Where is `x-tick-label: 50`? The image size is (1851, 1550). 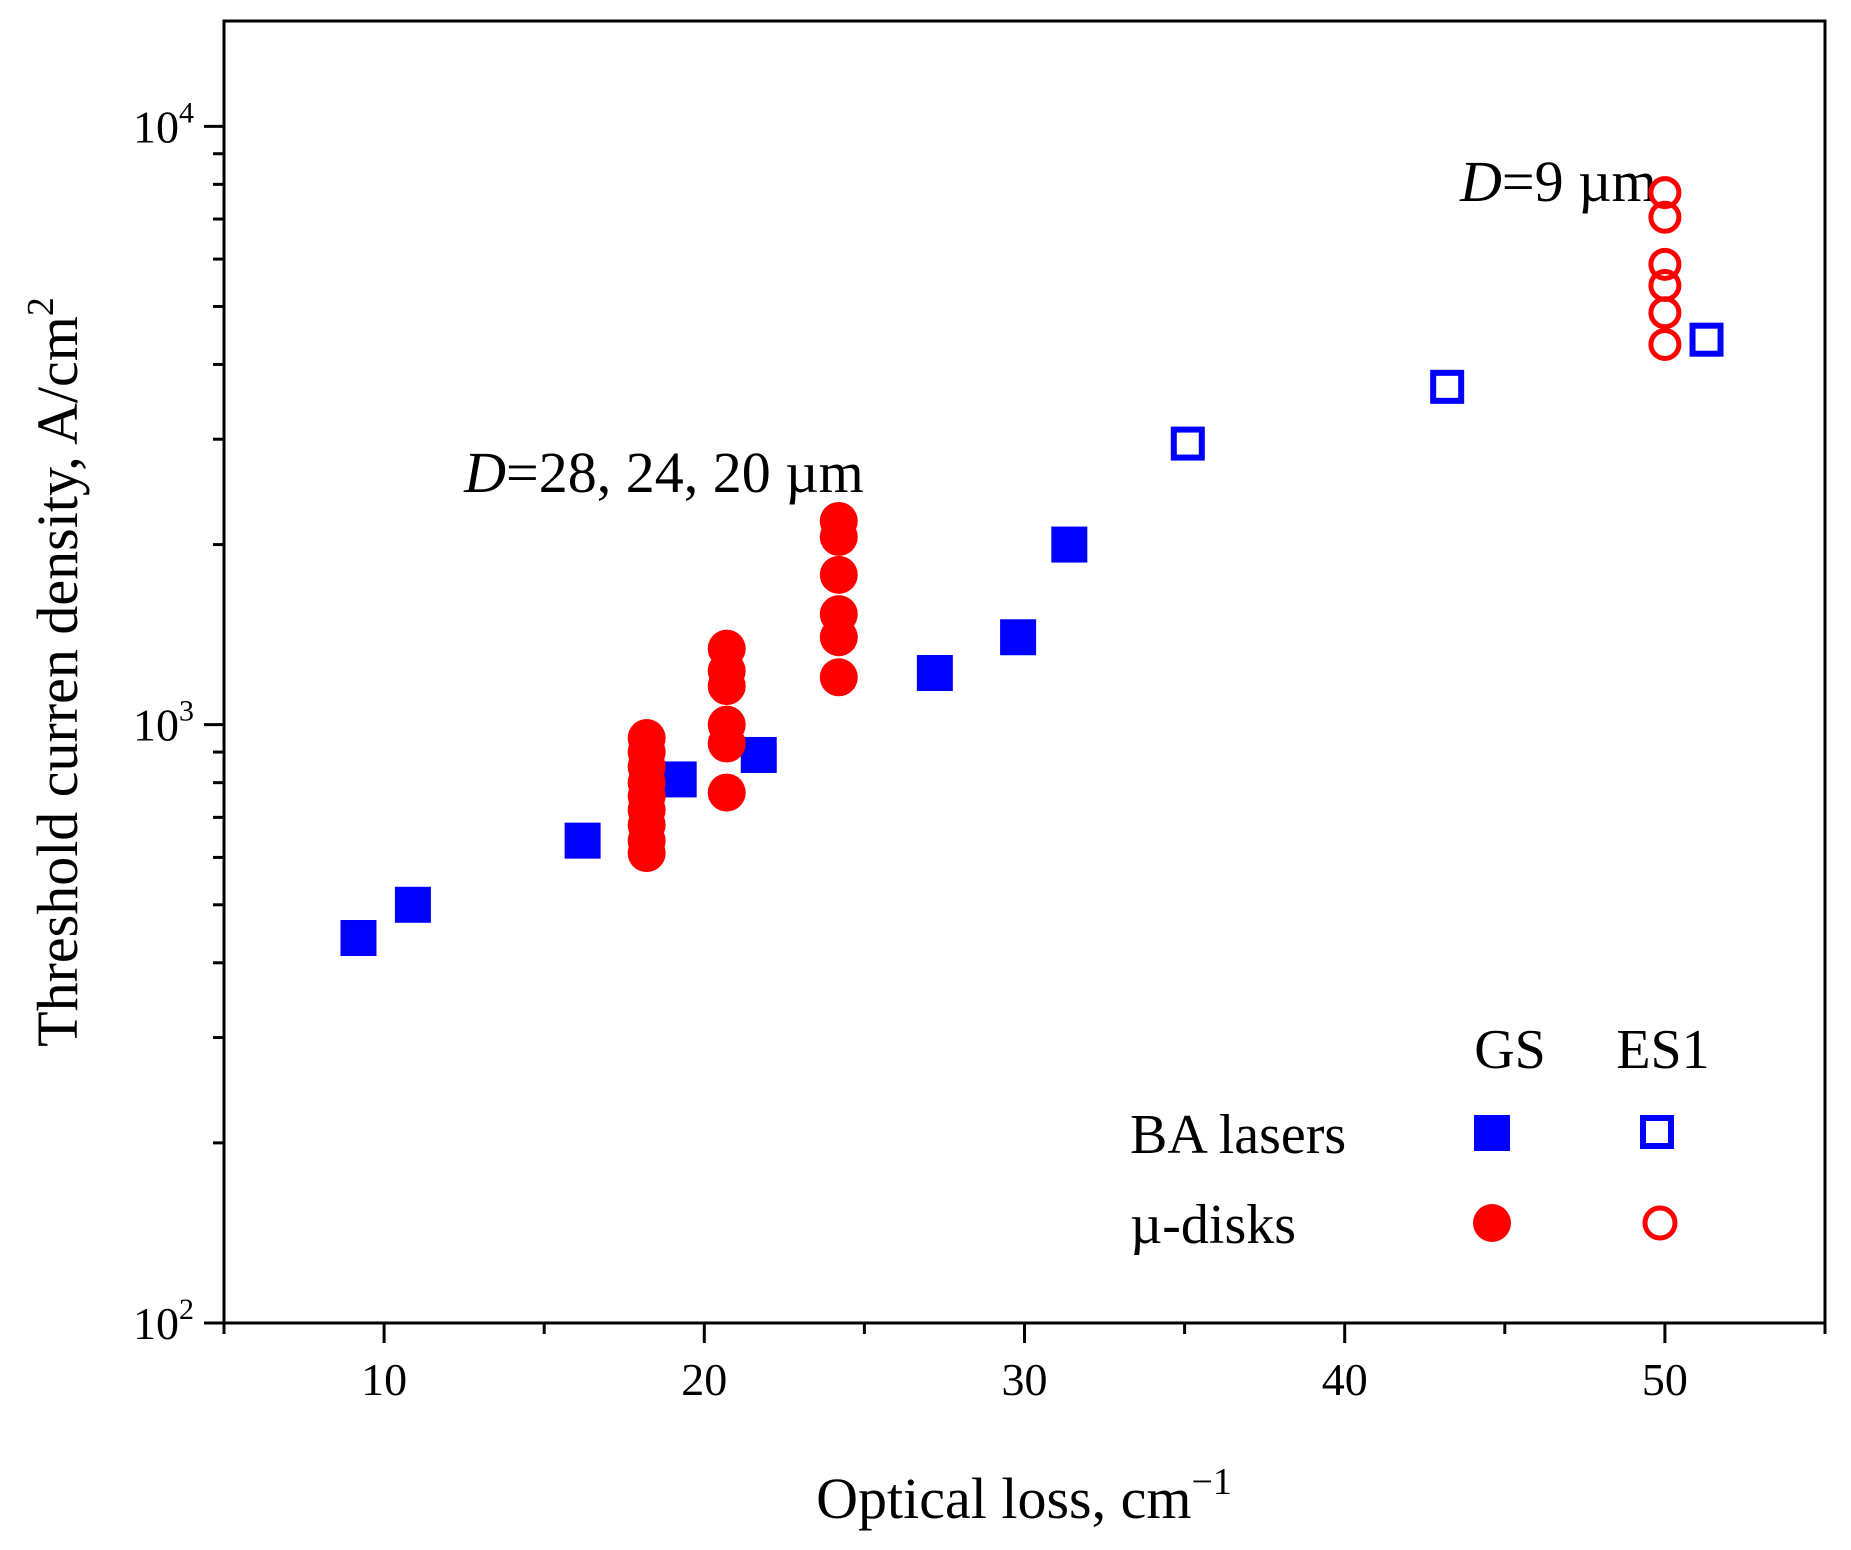 x-tick-label: 50 is located at coordinates (1665, 1379).